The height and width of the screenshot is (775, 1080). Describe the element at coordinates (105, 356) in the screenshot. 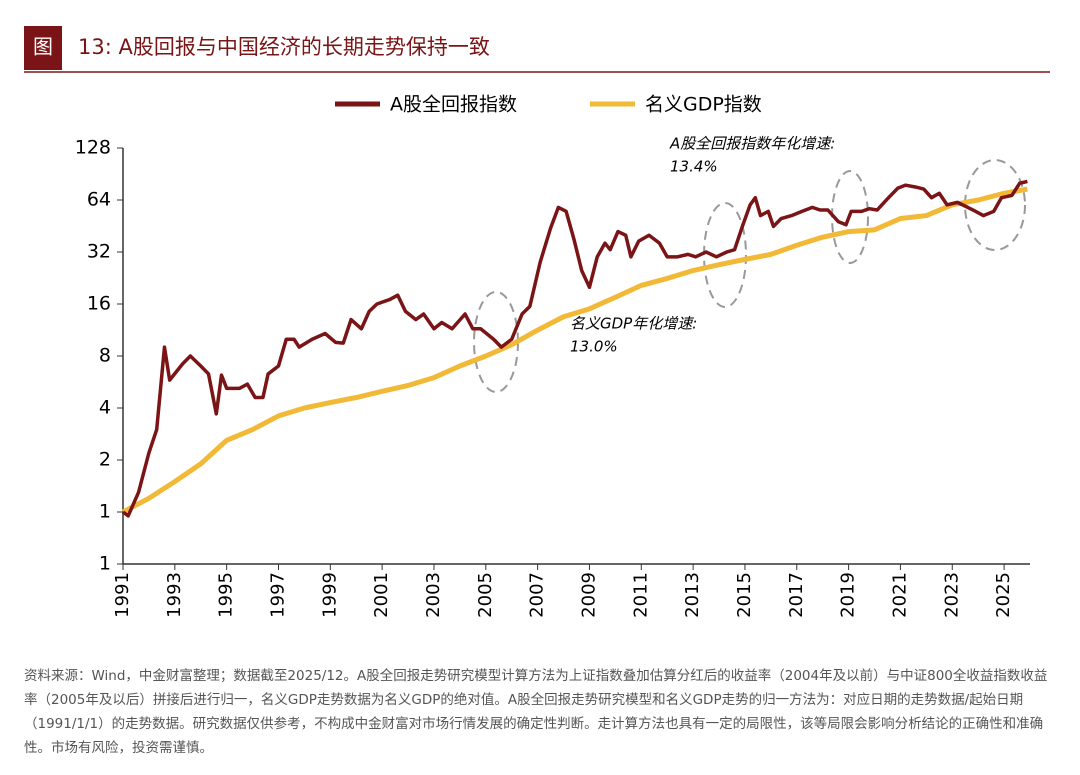

I see `y-tick-label: 8` at that location.